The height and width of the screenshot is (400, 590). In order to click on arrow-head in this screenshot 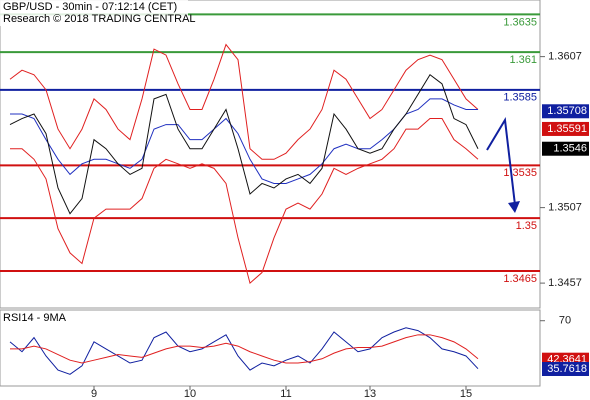, I will do `click(514, 207)`.